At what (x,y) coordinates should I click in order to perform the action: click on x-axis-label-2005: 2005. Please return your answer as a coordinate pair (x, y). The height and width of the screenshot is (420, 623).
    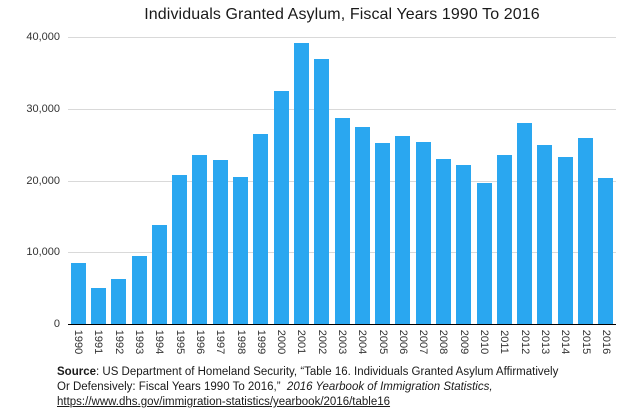
    Looking at the image, I should click on (382, 342).